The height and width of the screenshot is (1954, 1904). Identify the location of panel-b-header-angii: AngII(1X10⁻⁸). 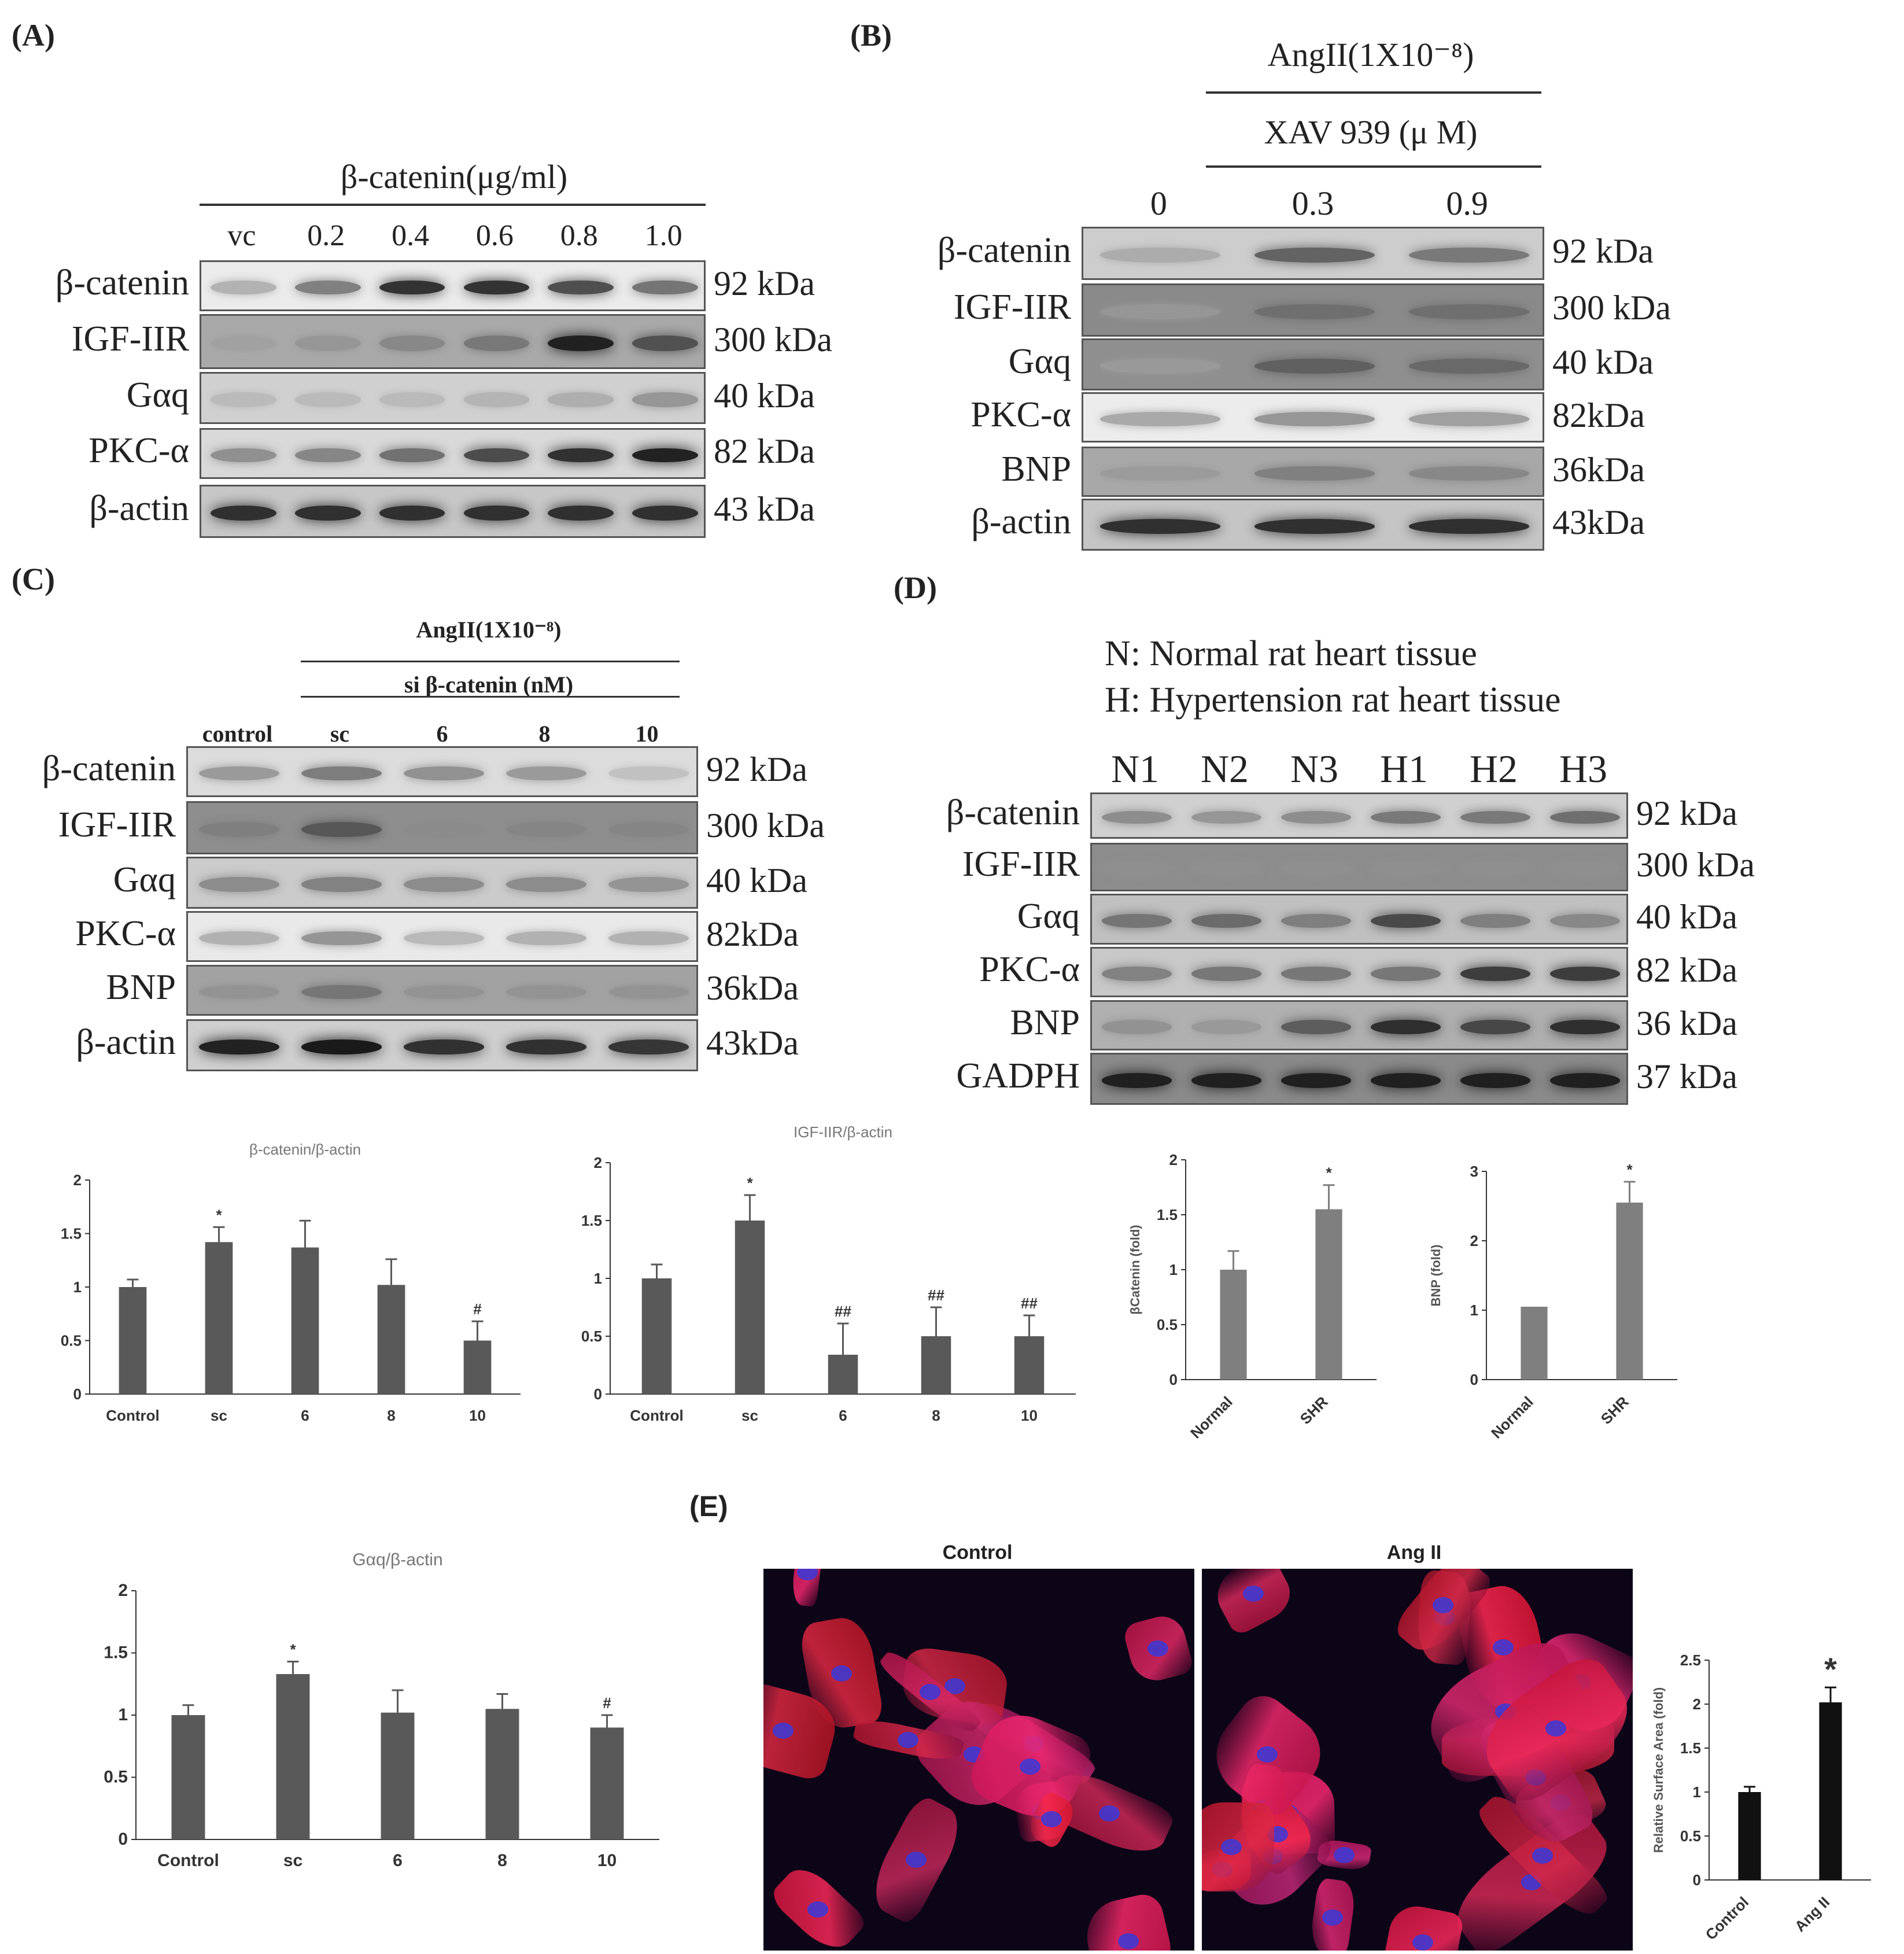
(1371, 55).